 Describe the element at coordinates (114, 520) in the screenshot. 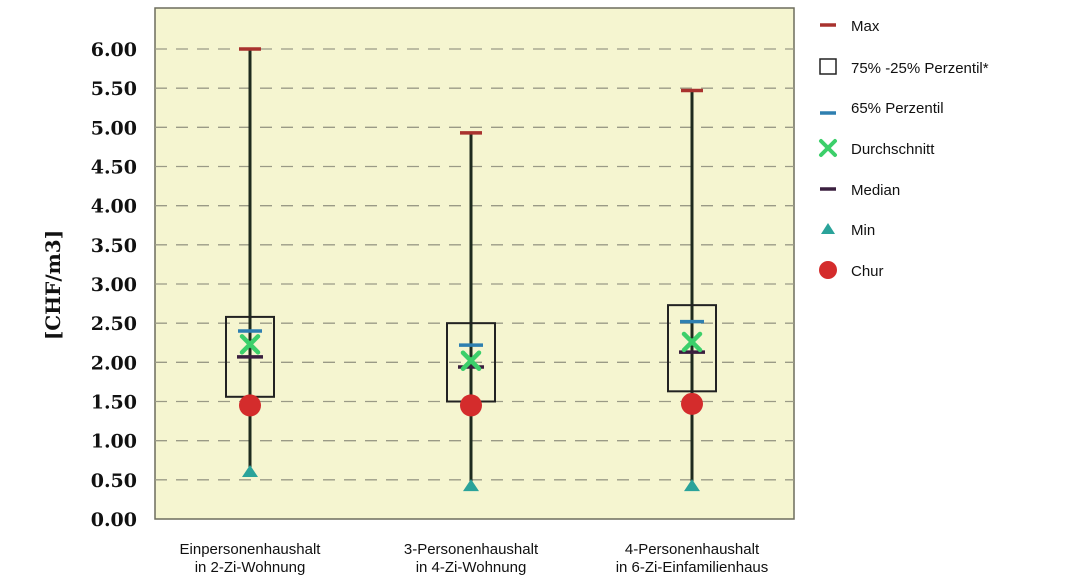

I see `y-tick-label: 0.00` at that location.